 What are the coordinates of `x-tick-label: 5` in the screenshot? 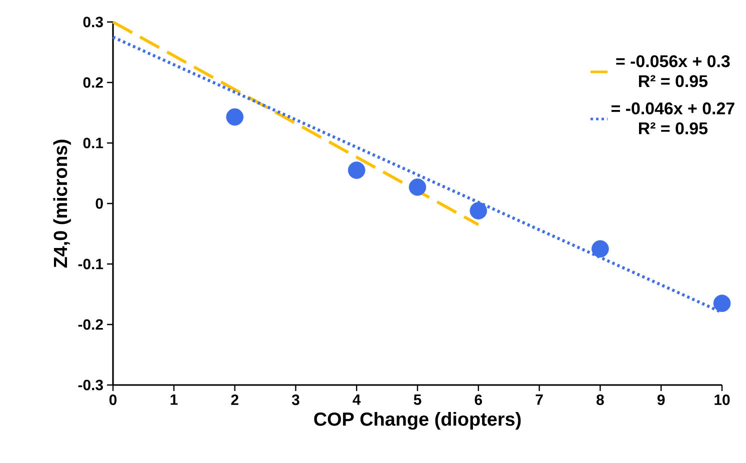 It's located at (418, 399).